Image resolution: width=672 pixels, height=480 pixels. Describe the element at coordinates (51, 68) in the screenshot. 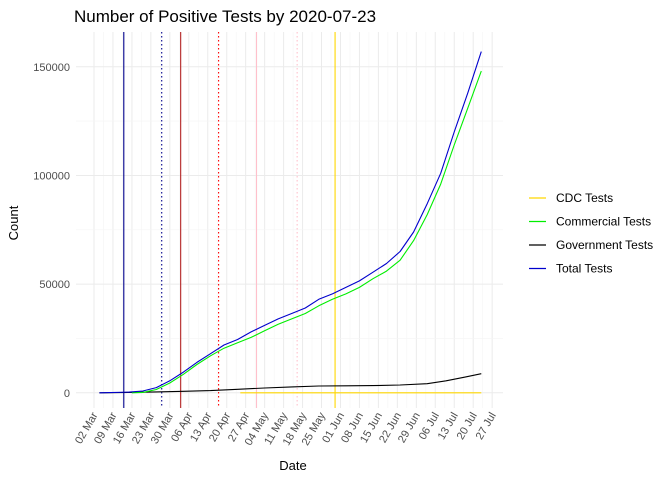

I see `y-tick-label: 150000` at that location.